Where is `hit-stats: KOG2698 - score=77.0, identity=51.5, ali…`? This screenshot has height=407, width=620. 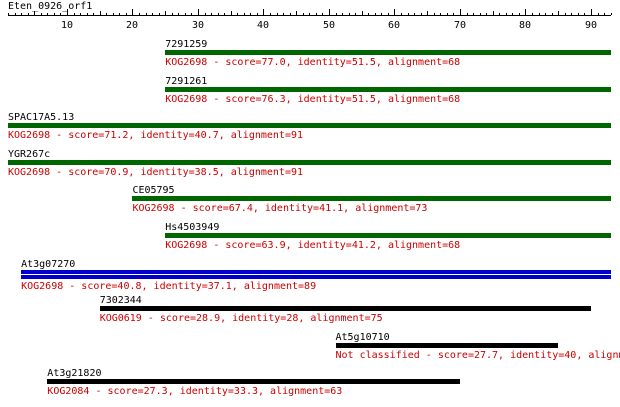
hit-stats: KOG2698 - score=77.0, identity=51.5, ali… is located at coordinates (313, 62).